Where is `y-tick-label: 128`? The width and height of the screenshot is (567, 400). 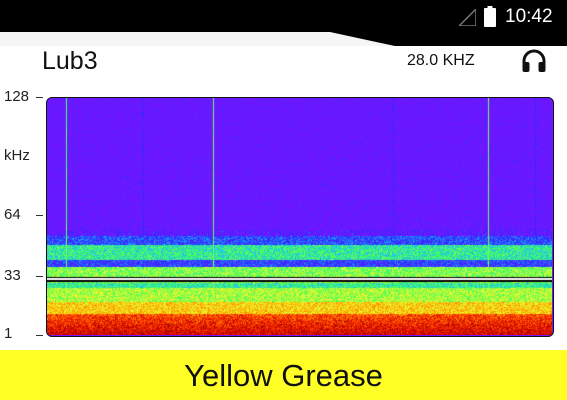
y-tick-label: 128 is located at coordinates (17, 96).